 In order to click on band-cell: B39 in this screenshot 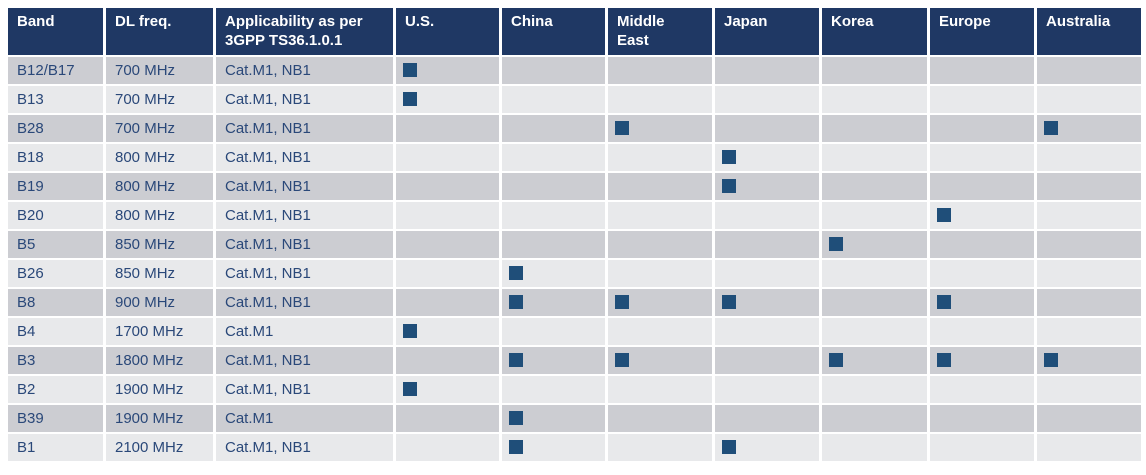, I will do `click(55, 418)`.